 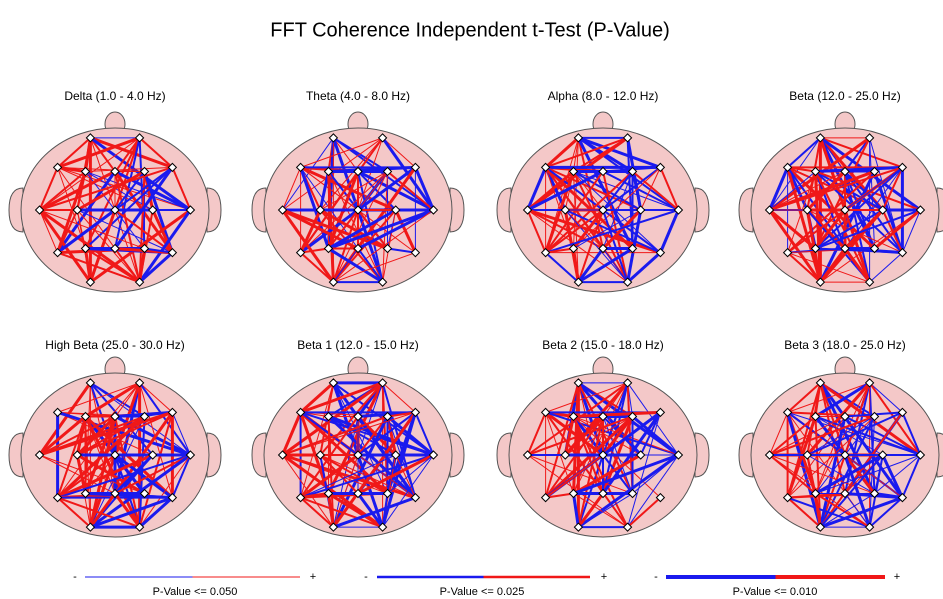 I want to click on head-map: Delta (1.0 - 4.0 Hz), so click(x=115, y=191).